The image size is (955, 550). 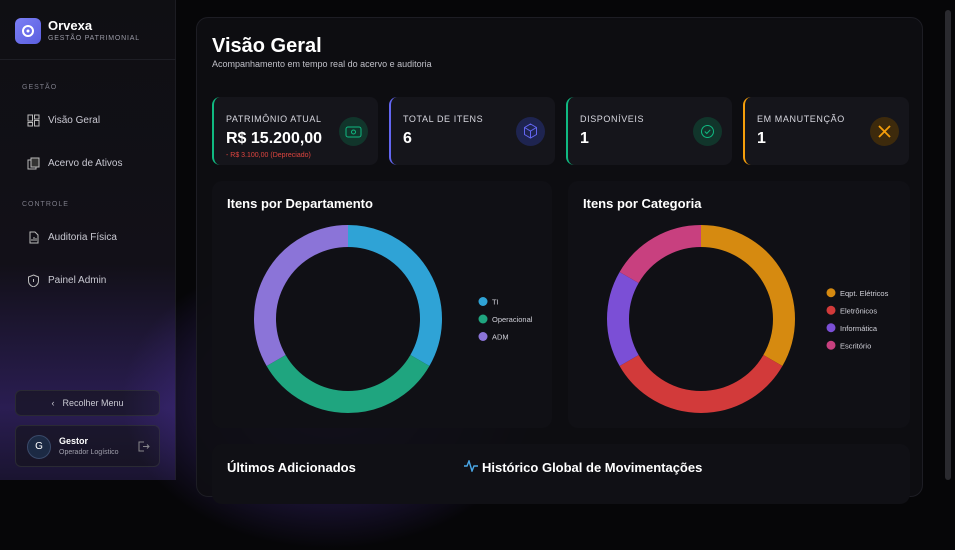 What do you see at coordinates (40, 87) in the screenshot?
I see `nav-section: GESTÃO` at bounding box center [40, 87].